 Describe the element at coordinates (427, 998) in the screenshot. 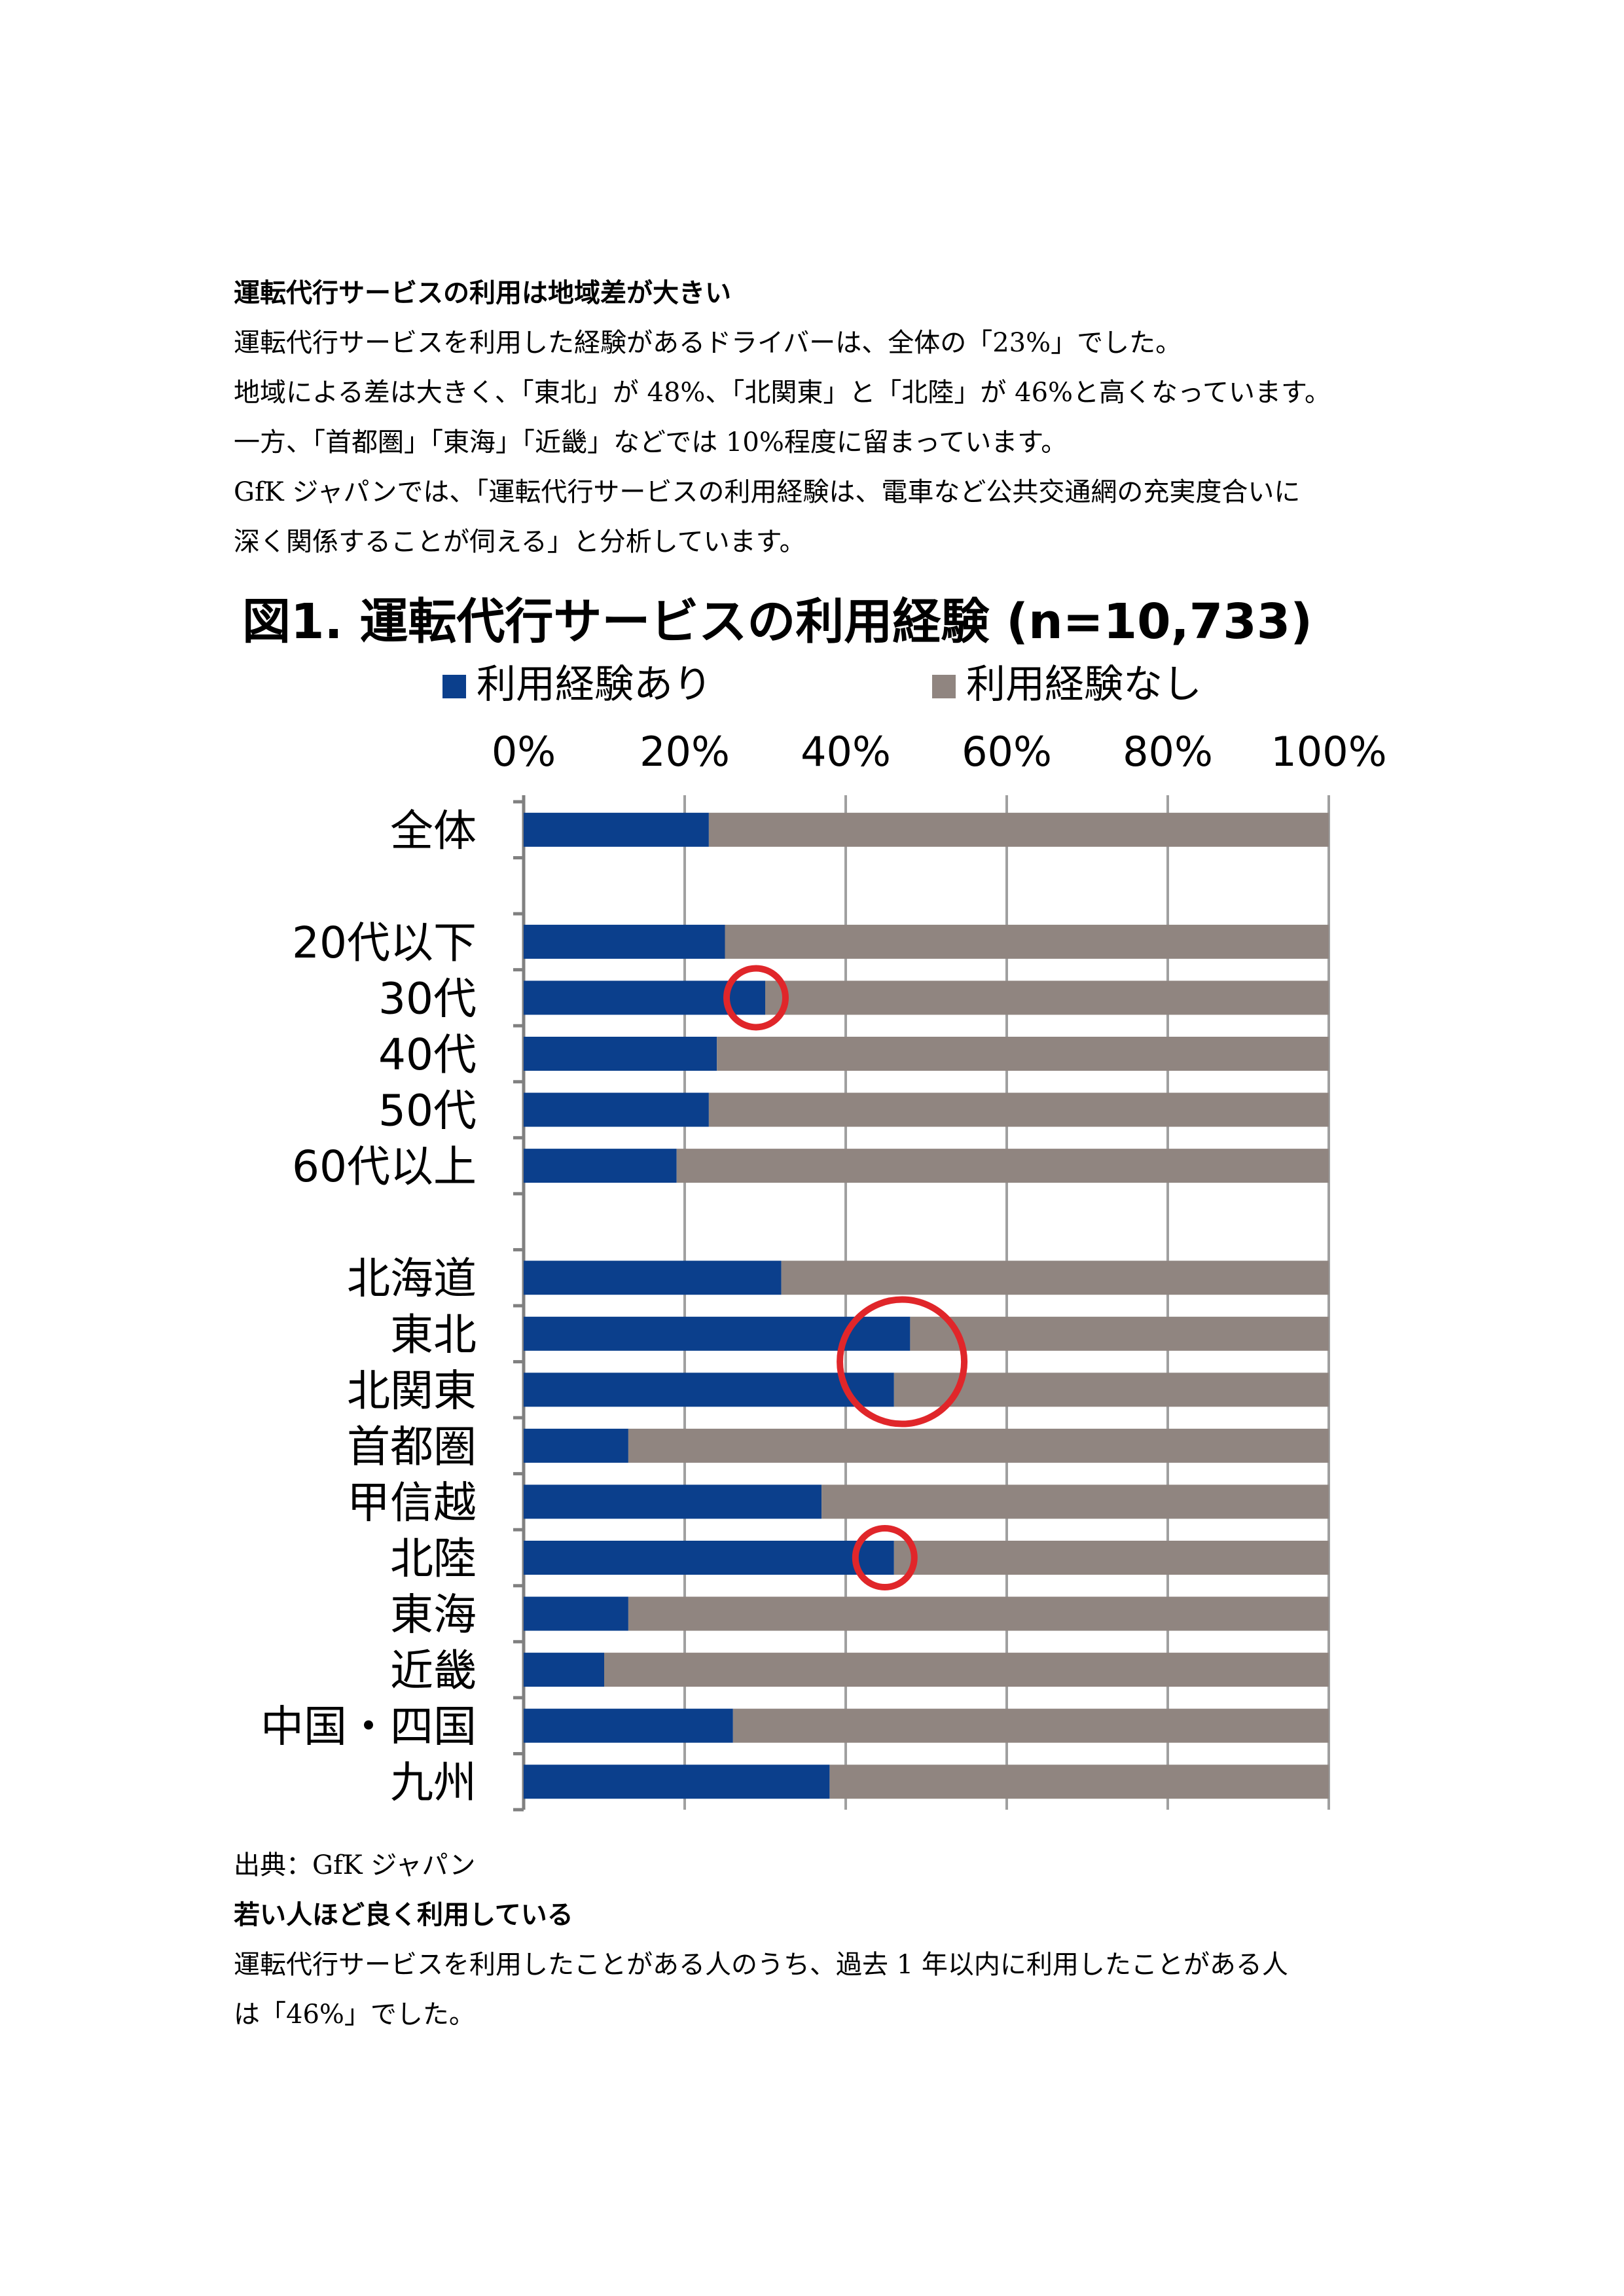

I see `category-label: 30代` at that location.